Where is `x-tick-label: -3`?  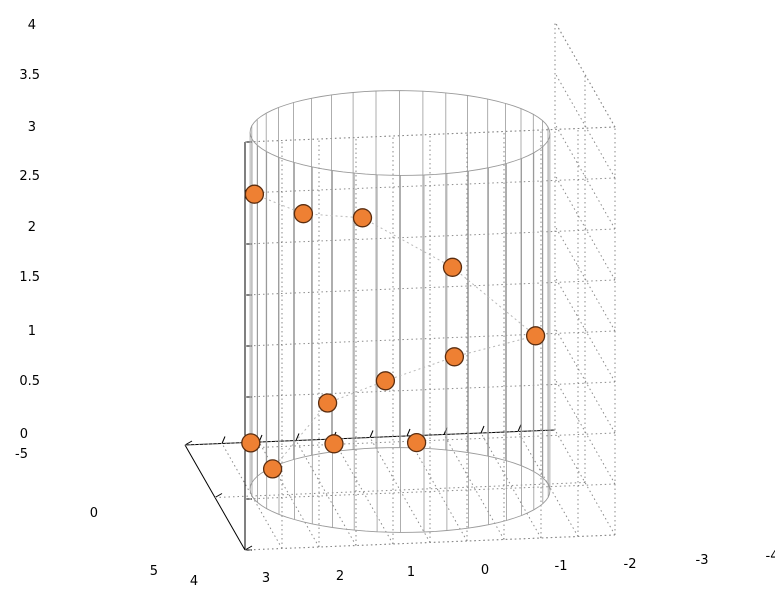
x-tick-label: -3 is located at coordinates (702, 560).